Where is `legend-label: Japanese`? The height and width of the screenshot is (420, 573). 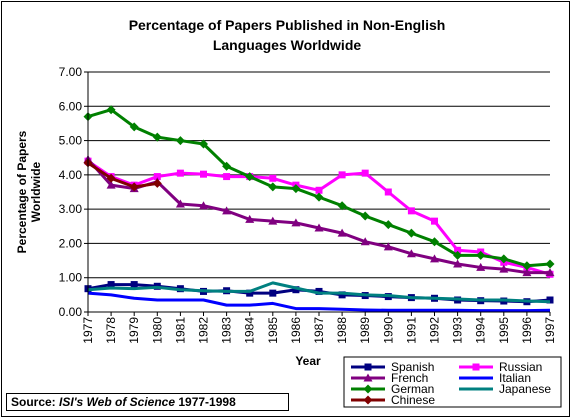 legend-label: Japanese is located at coordinates (525, 389).